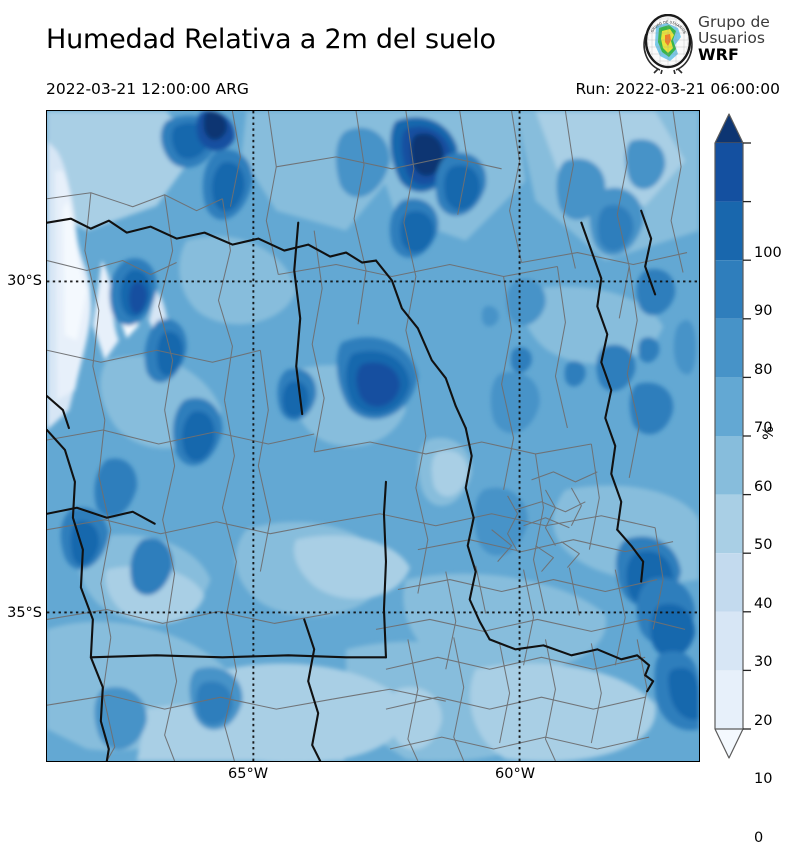 This screenshot has width=800, height=846. What do you see at coordinates (763, 311) in the screenshot?
I see `cbar-tick-90: 90` at bounding box center [763, 311].